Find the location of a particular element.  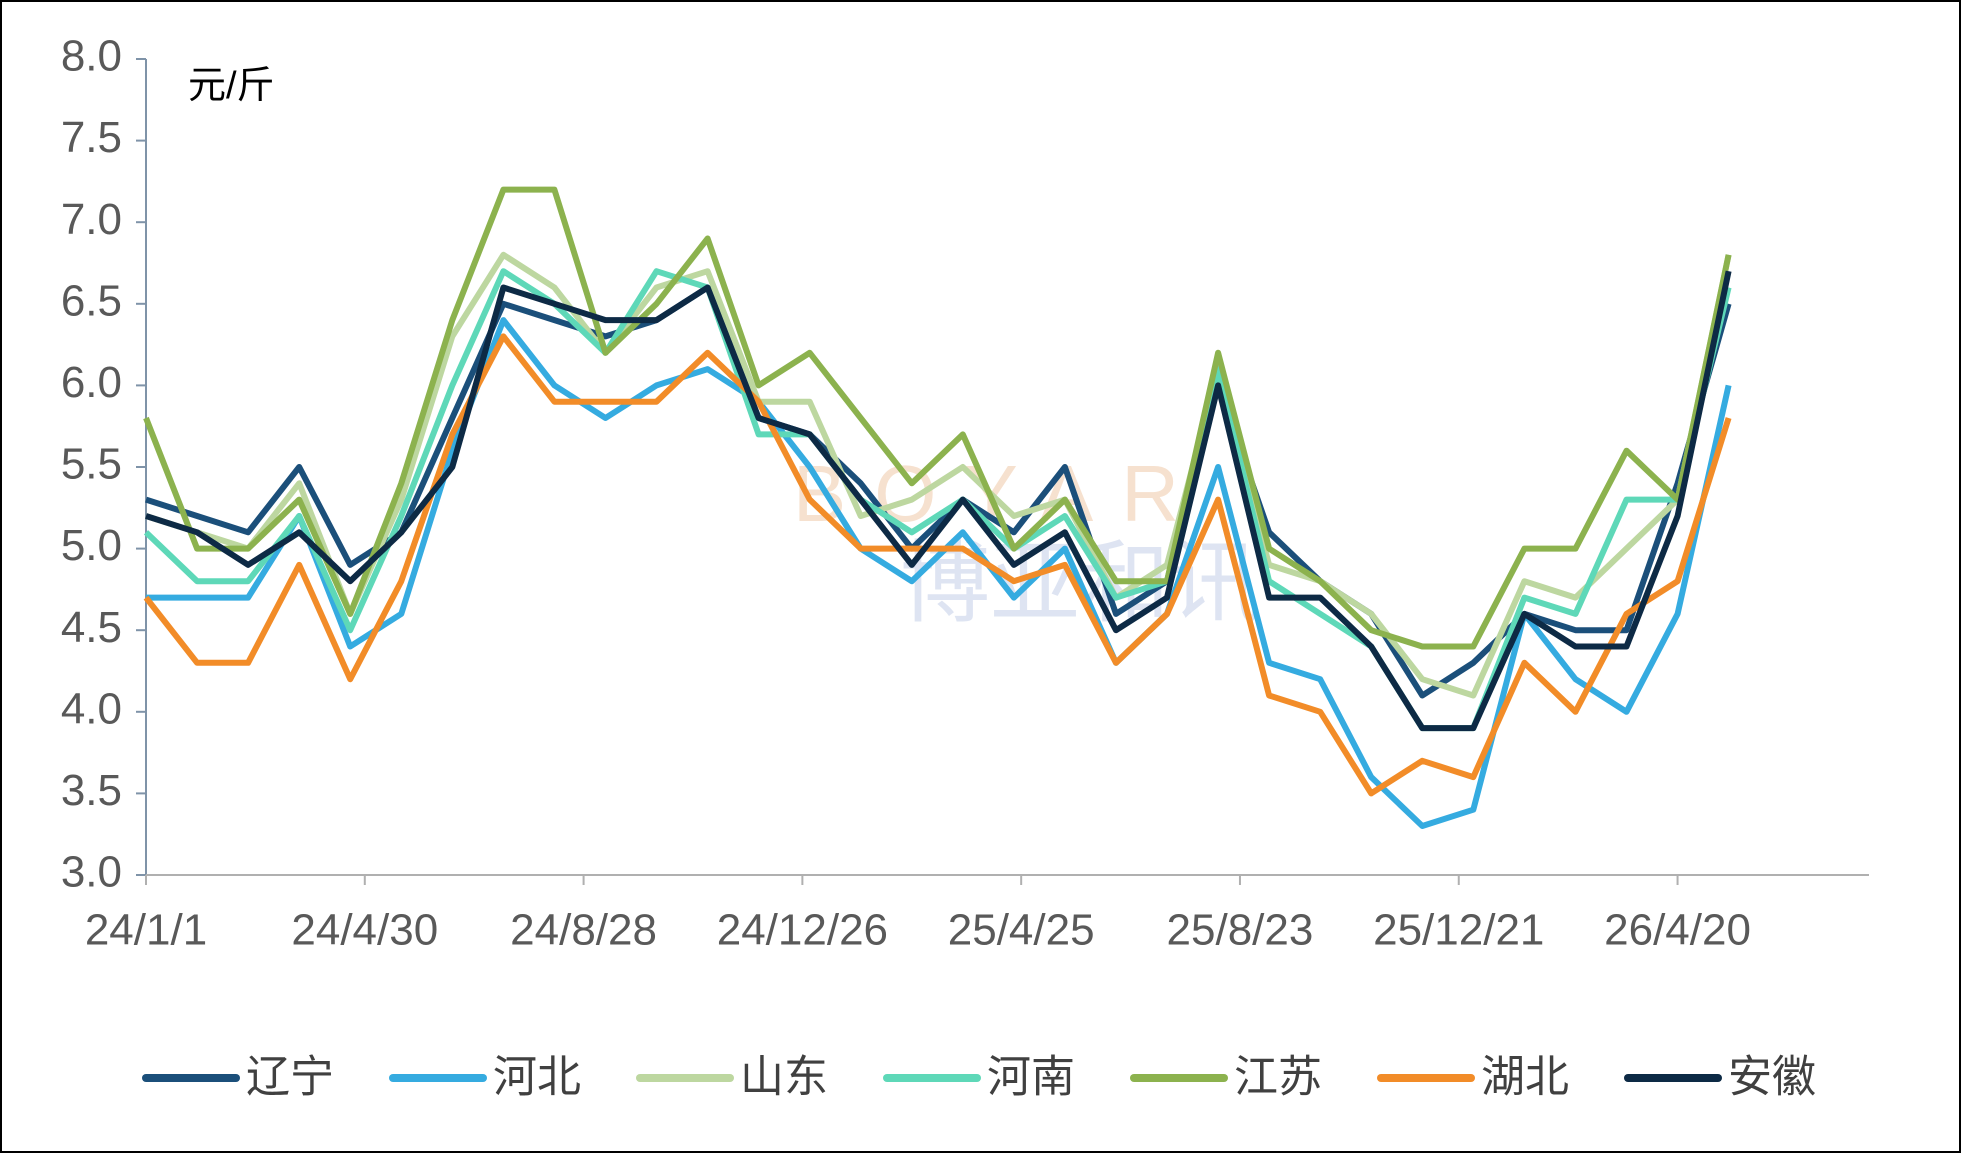

y-tick-label: 8.0 is located at coordinates (91, 56).